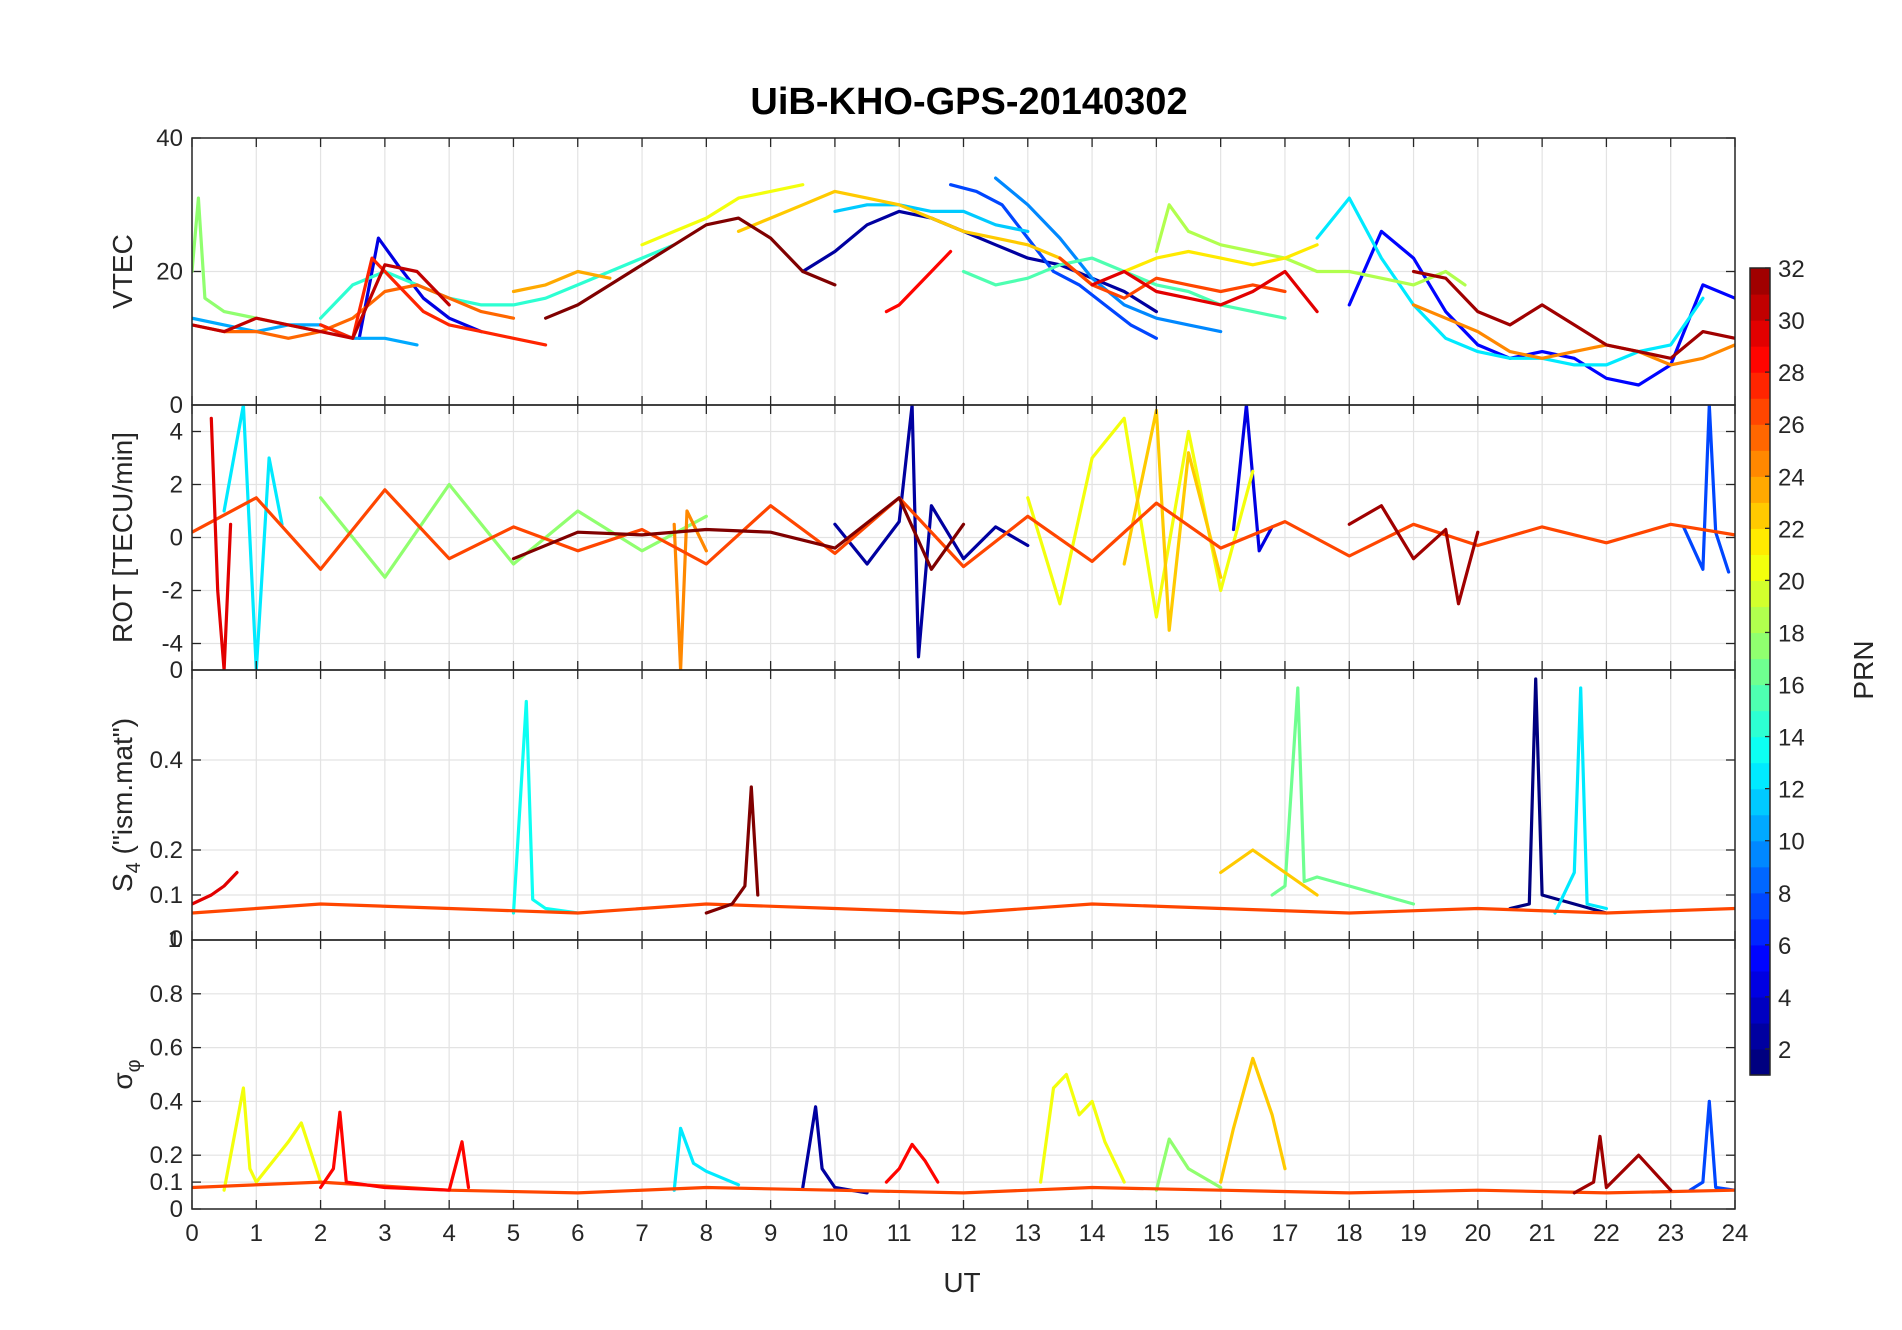  Describe the element at coordinates (513, 1233) in the screenshot. I see `x-tick-label: 5` at that location.